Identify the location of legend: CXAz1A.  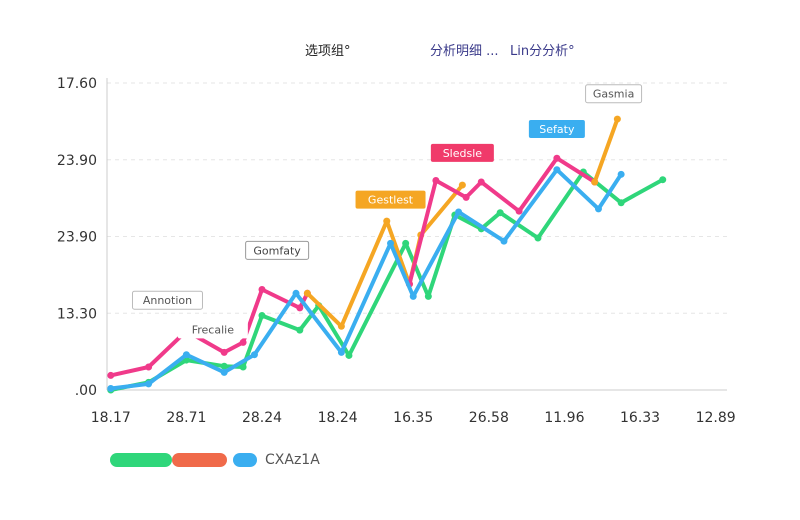
(215, 460).